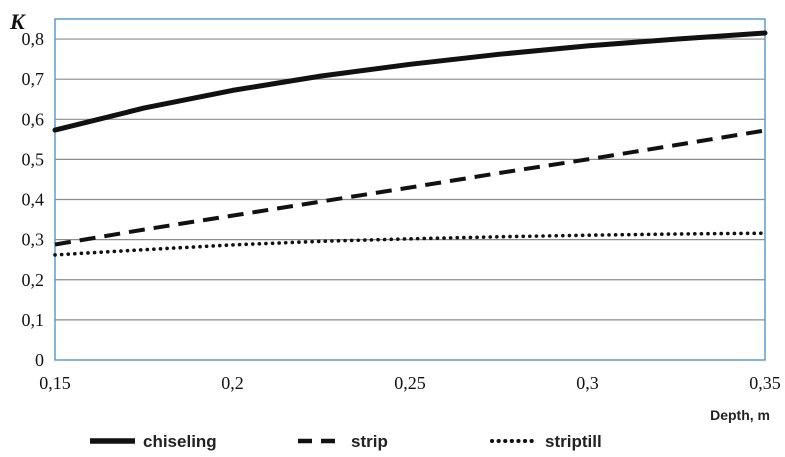  What do you see at coordinates (33, 119) in the screenshot?
I see `y-tick-label: 0,6` at bounding box center [33, 119].